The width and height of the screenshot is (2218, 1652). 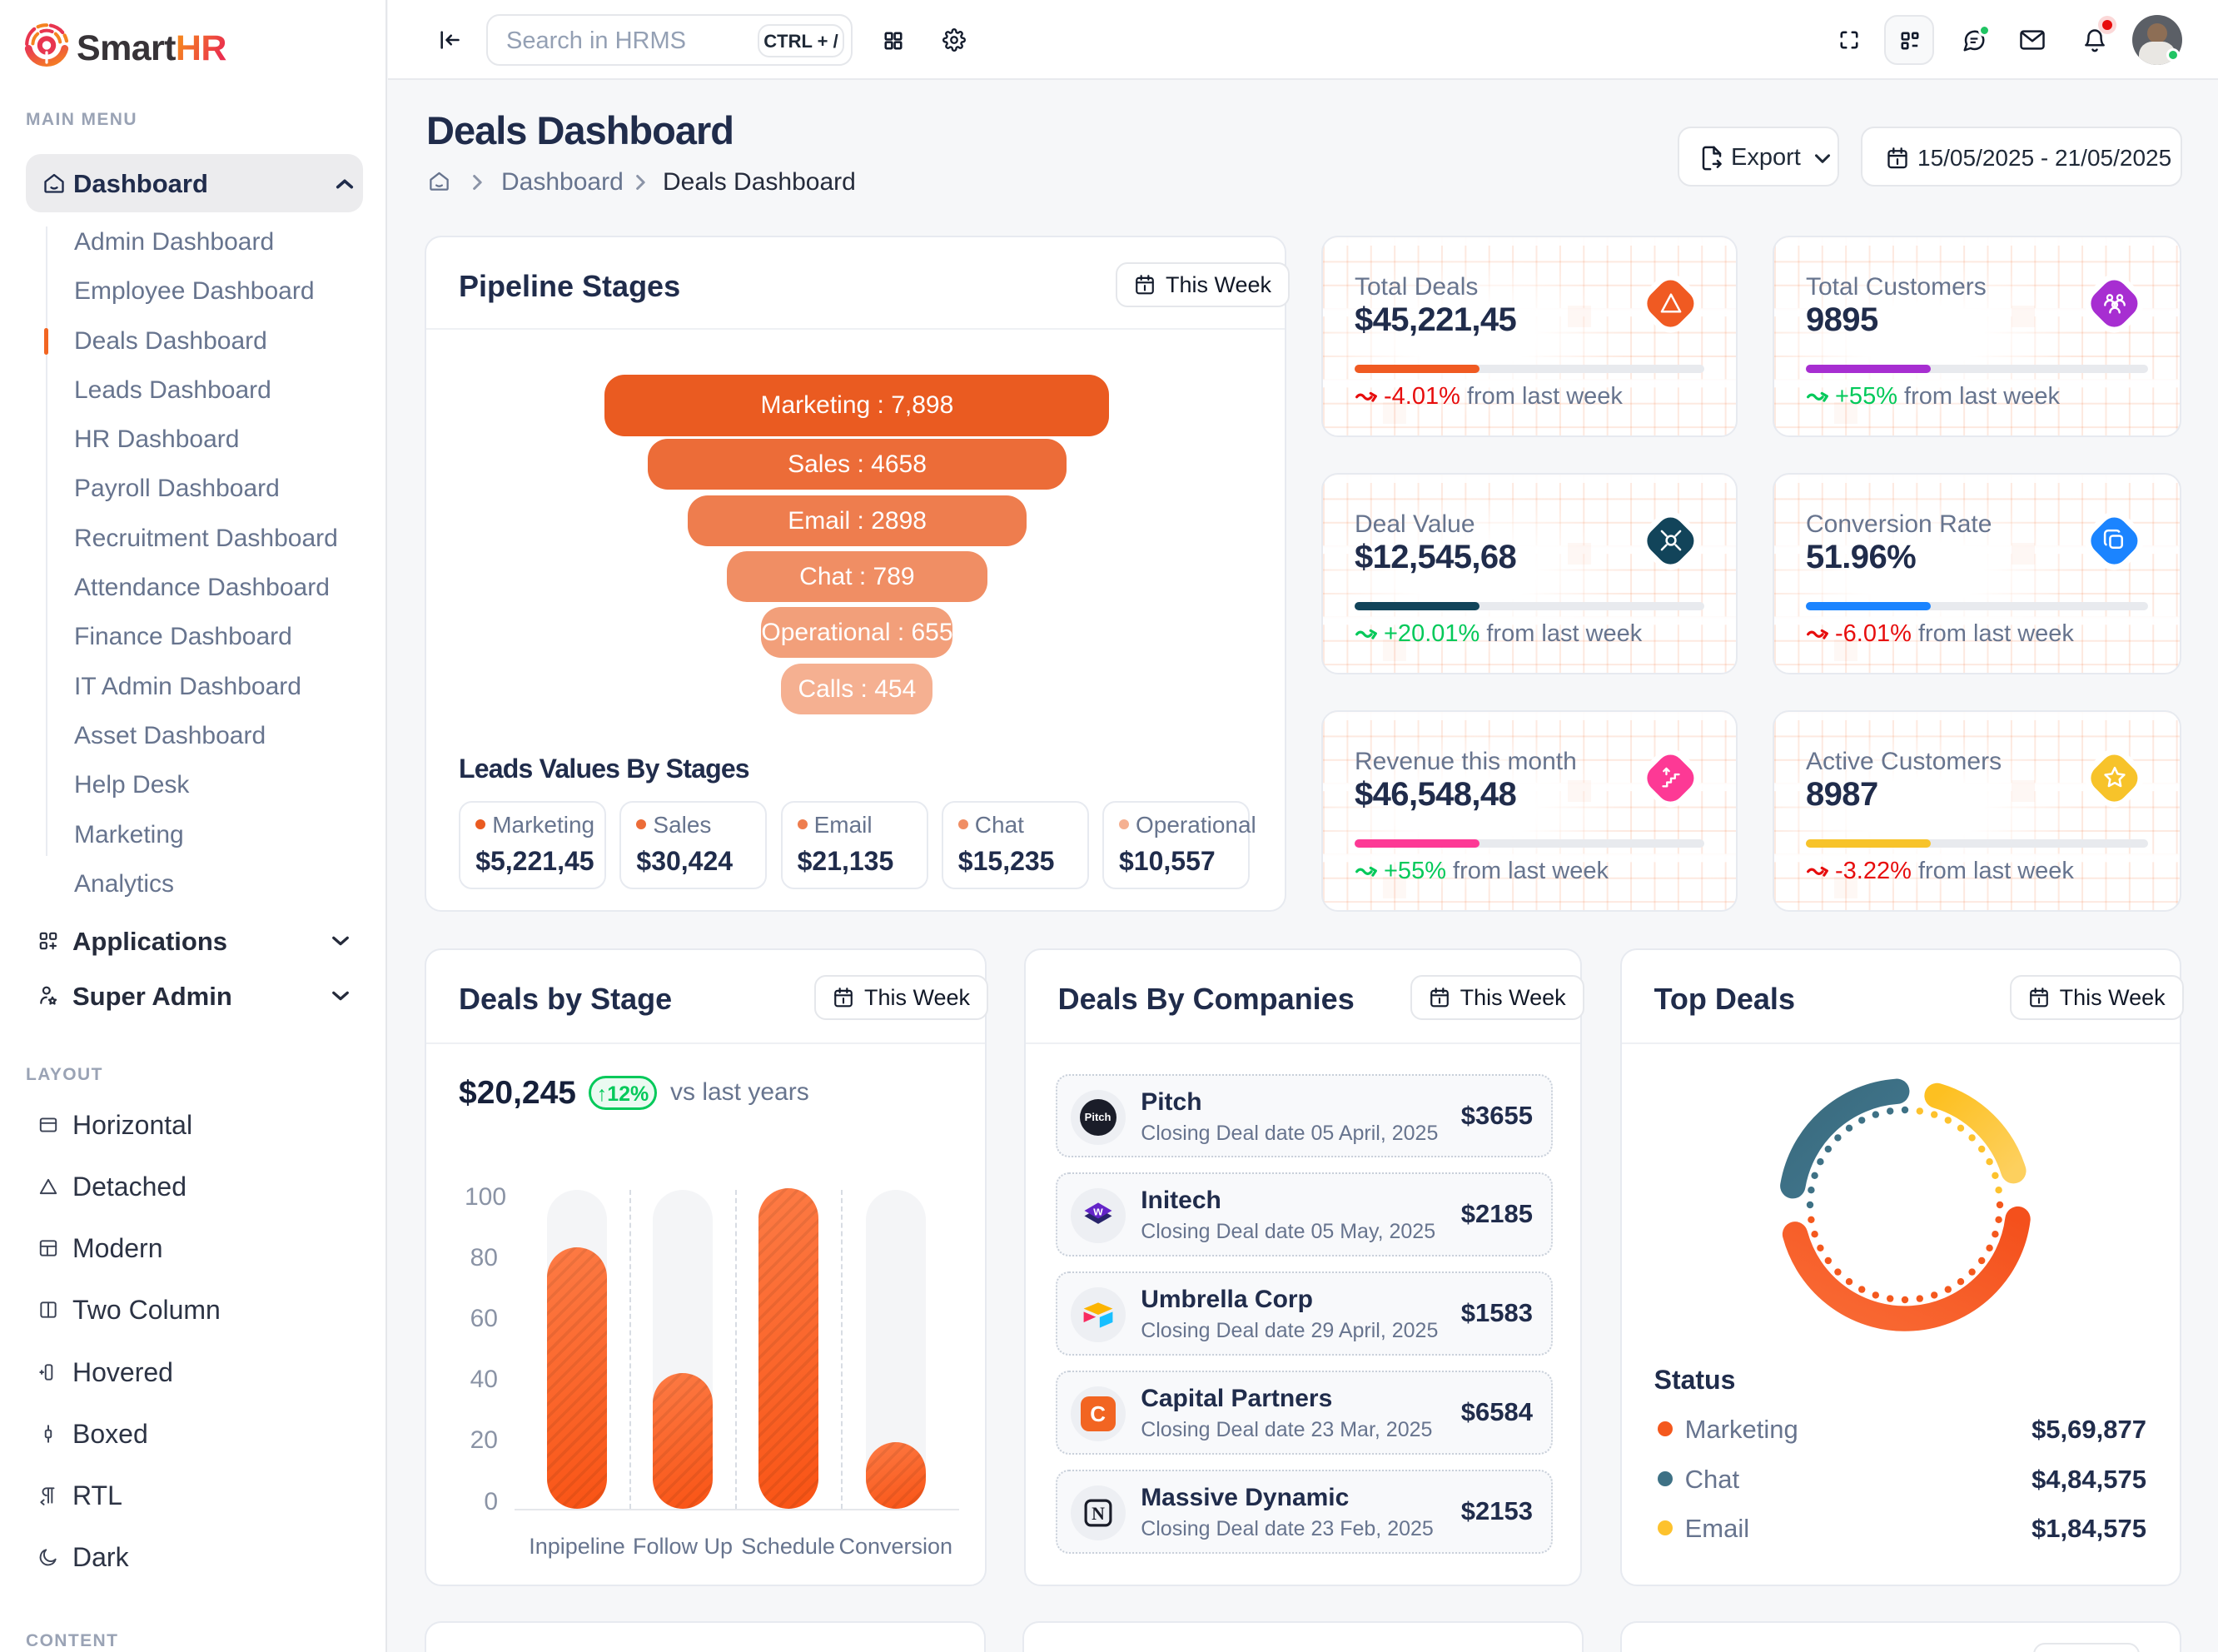 What do you see at coordinates (1097, 1213) in the screenshot?
I see `svg-text: w` at bounding box center [1097, 1213].